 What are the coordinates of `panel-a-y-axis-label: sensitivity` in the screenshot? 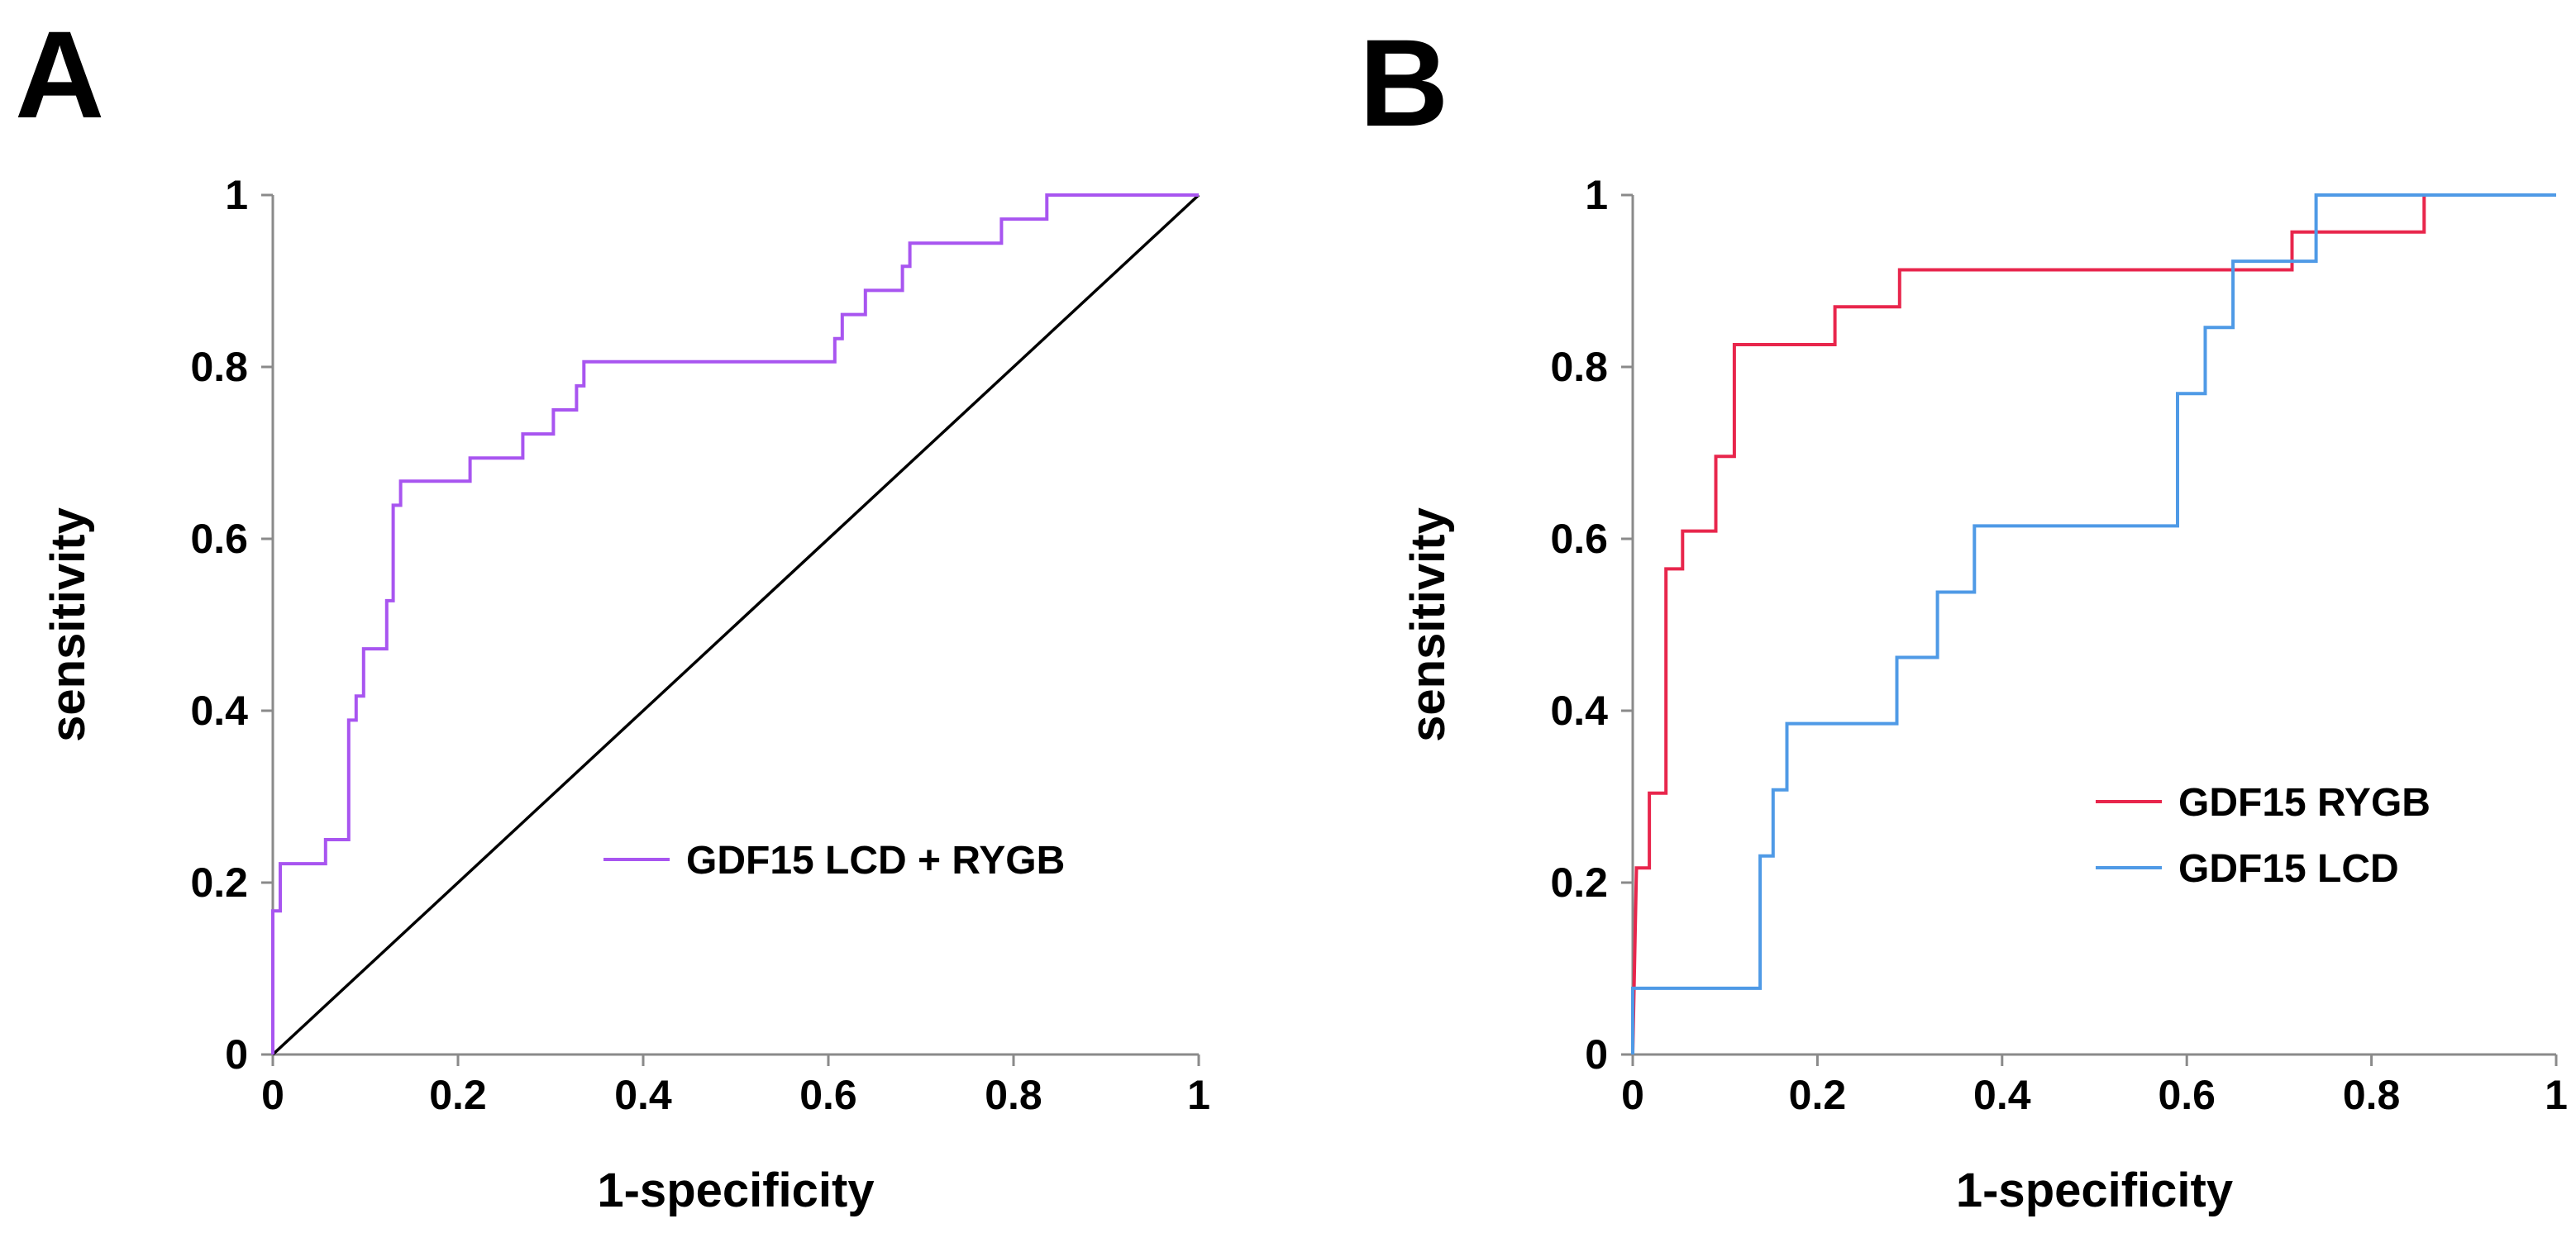 It's located at (68, 625).